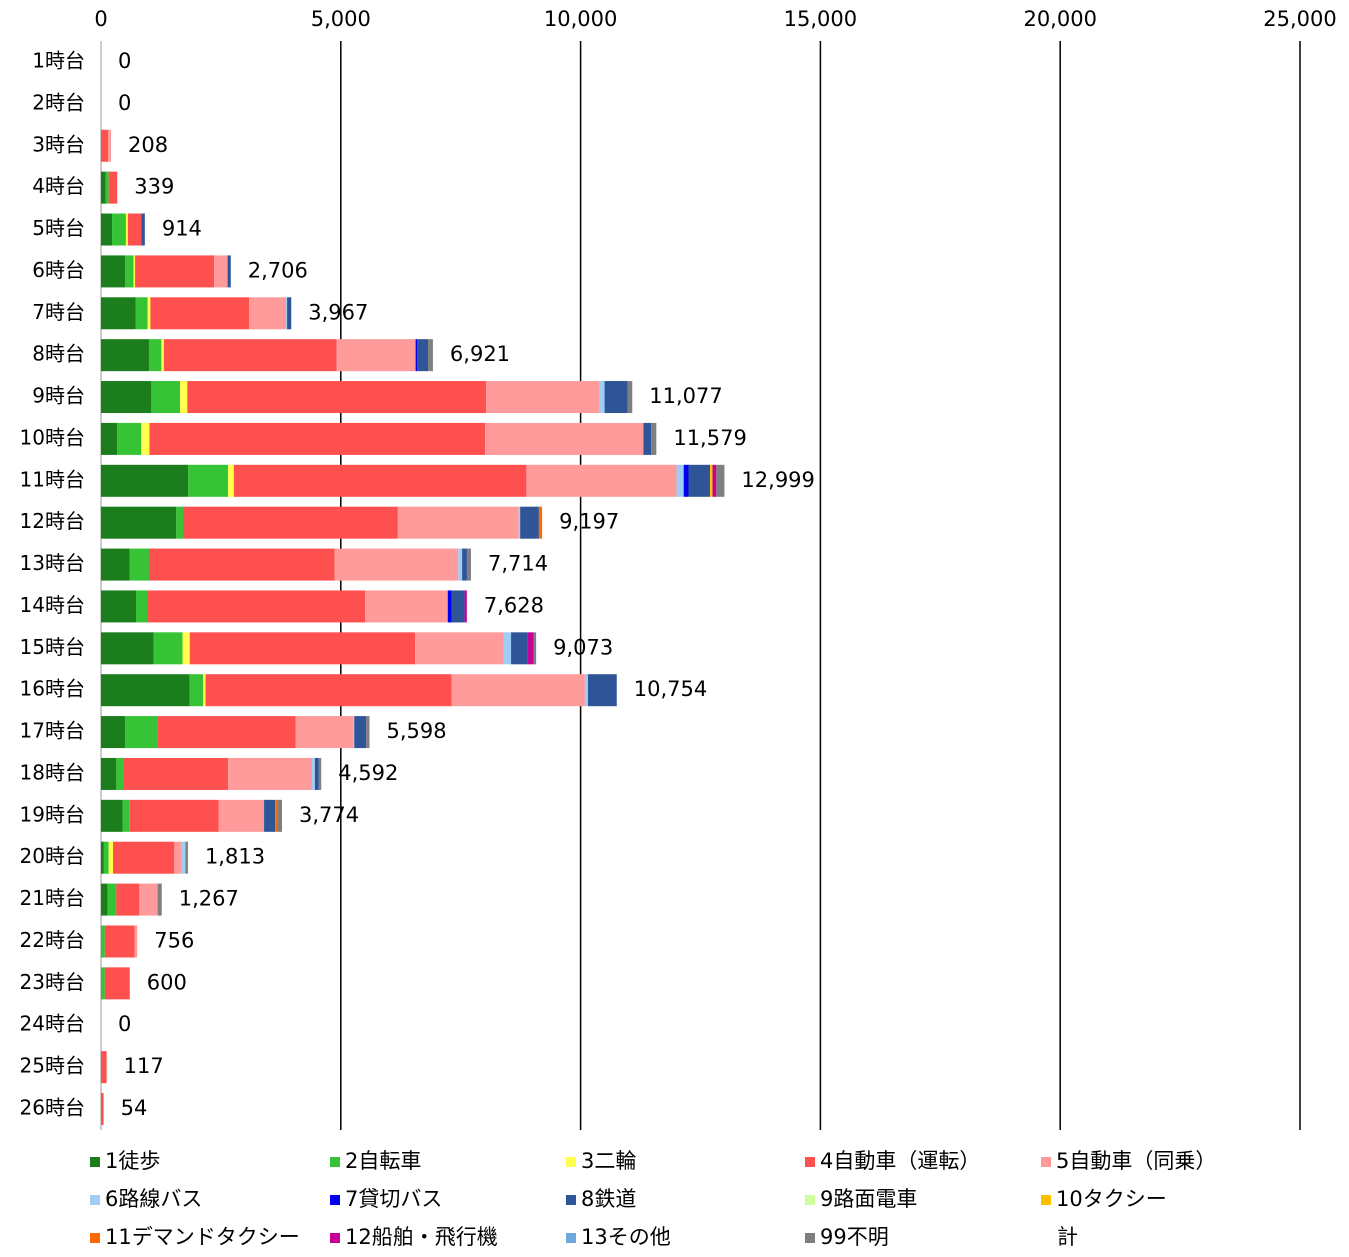 The width and height of the screenshot is (1349, 1257). What do you see at coordinates (777, 480) in the screenshot?
I see `total-label: 12,999` at bounding box center [777, 480].